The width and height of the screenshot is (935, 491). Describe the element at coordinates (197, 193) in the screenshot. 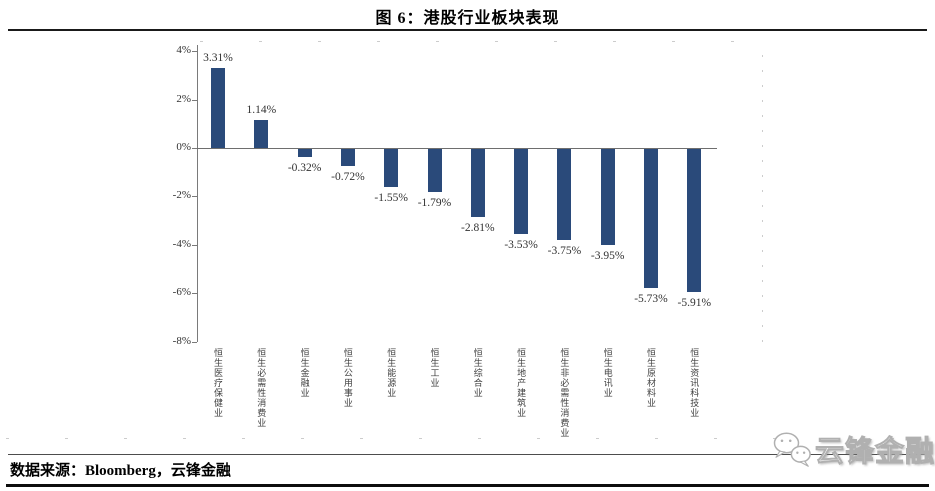

I see `y-axis-line` at that location.